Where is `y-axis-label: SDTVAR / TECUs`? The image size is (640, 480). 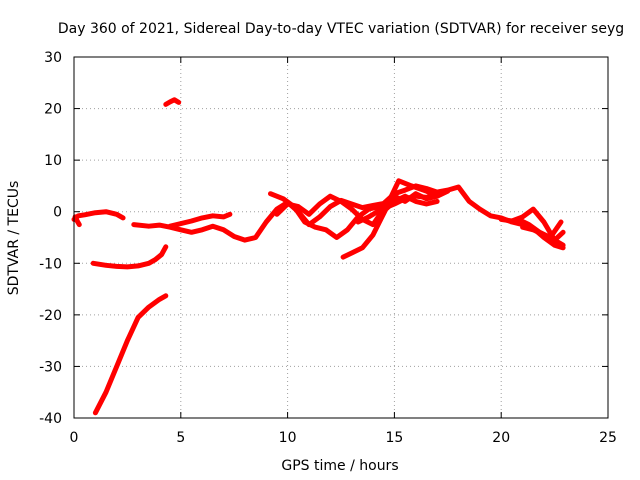
y-axis-label: SDTVAR / TECUs is located at coordinates (14, 238).